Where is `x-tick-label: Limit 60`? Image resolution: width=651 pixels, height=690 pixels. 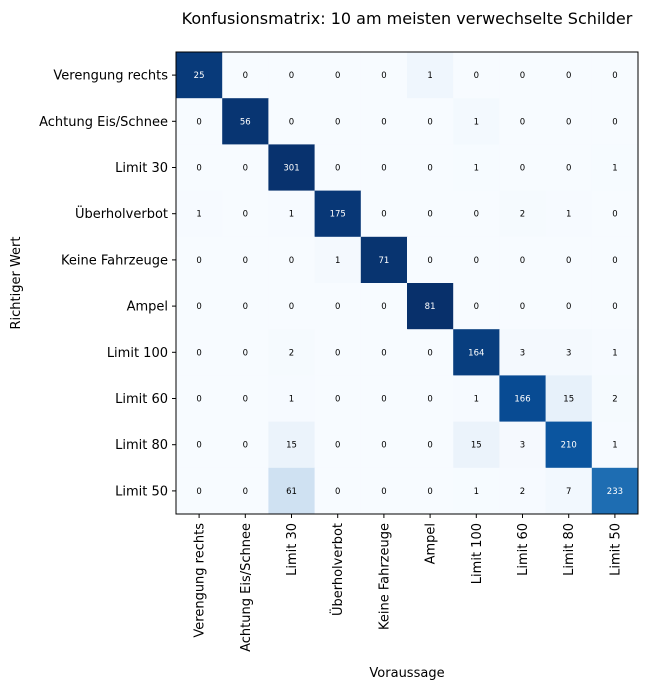
x-tick-label: Limit 60 is located at coordinates (523, 549).